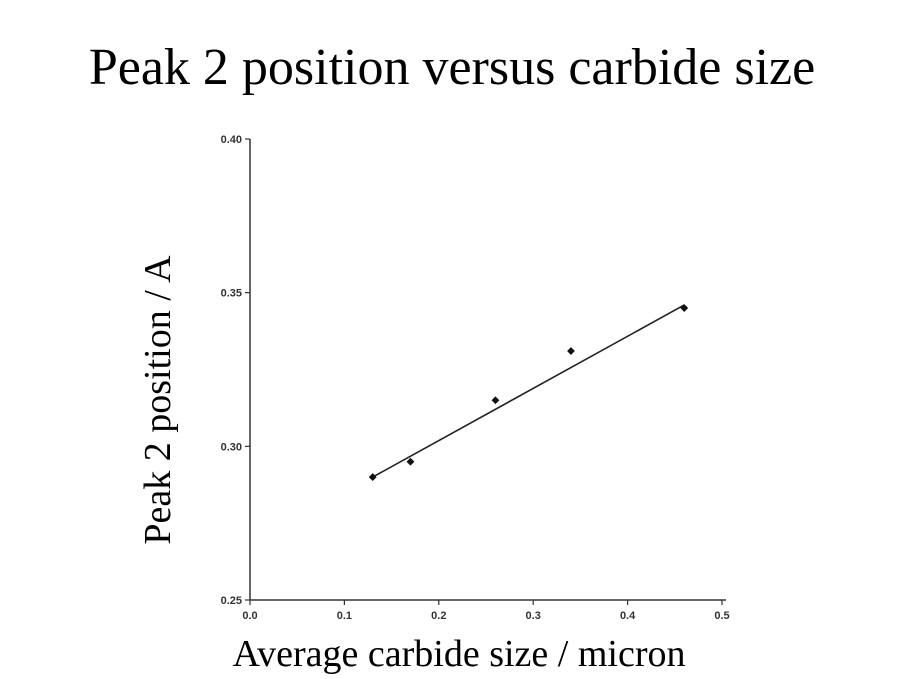  Describe the element at coordinates (231, 294) in the screenshot. I see `y-tick-label: 0.35` at that location.